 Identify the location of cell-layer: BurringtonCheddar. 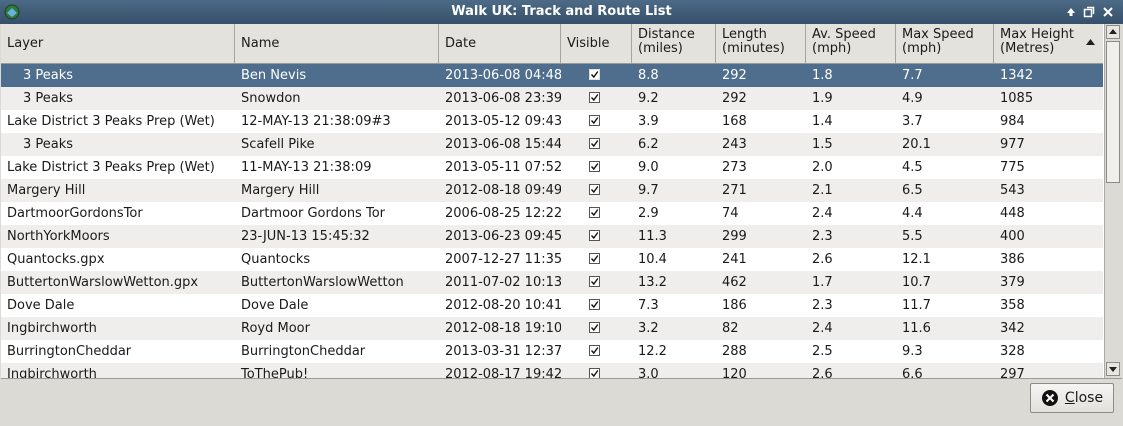
(69, 351).